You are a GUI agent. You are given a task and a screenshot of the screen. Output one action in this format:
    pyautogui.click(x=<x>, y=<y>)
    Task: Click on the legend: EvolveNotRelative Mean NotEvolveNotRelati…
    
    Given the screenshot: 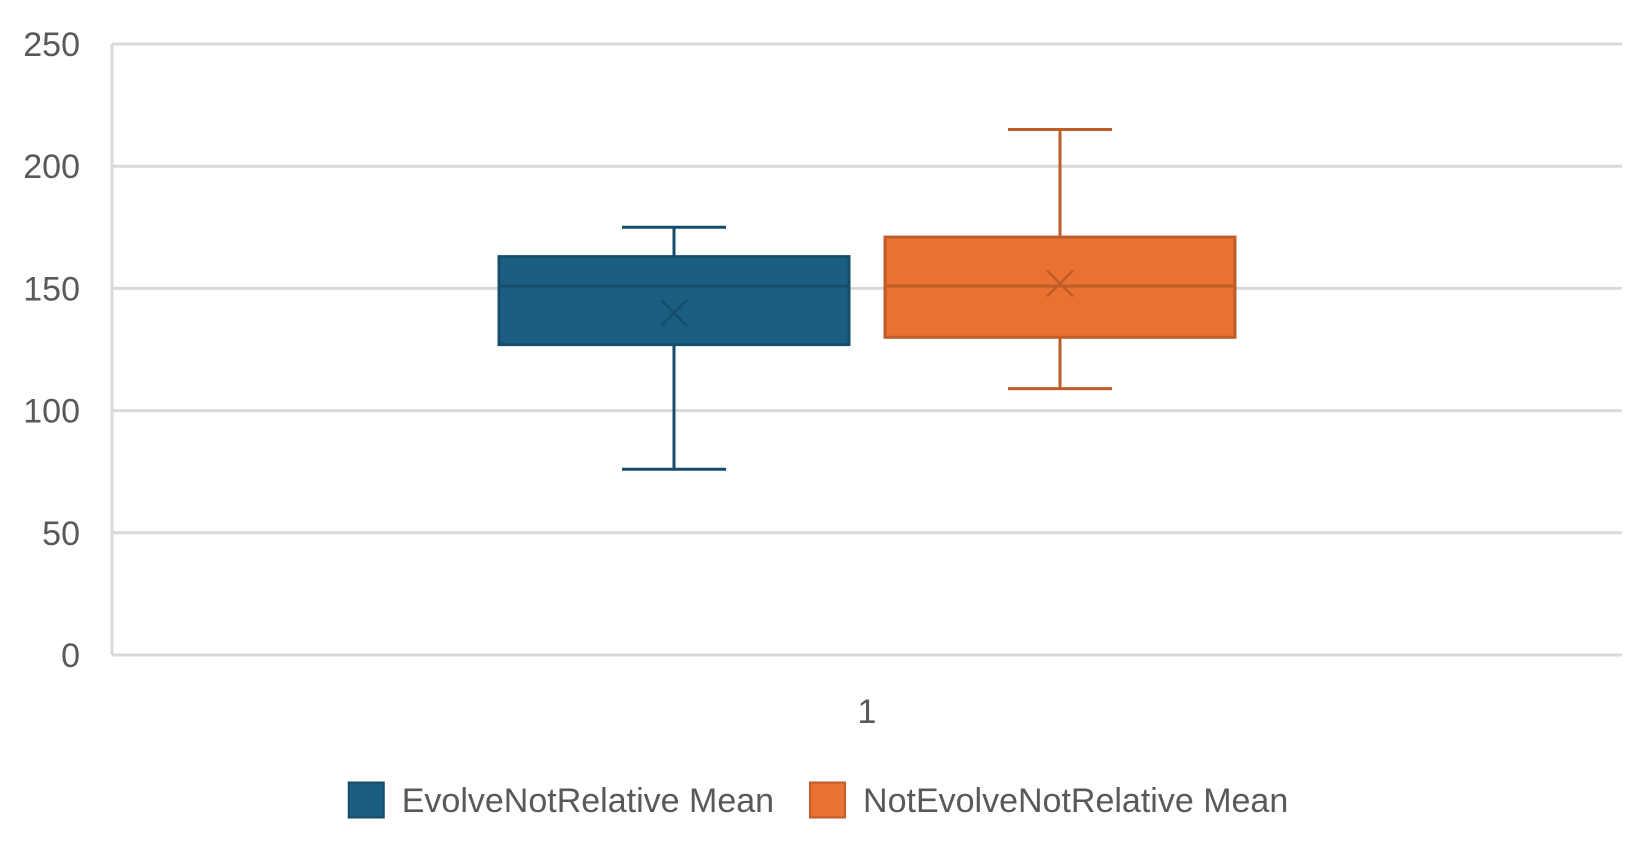 What is the action you would take?
    pyautogui.click(x=817, y=800)
    